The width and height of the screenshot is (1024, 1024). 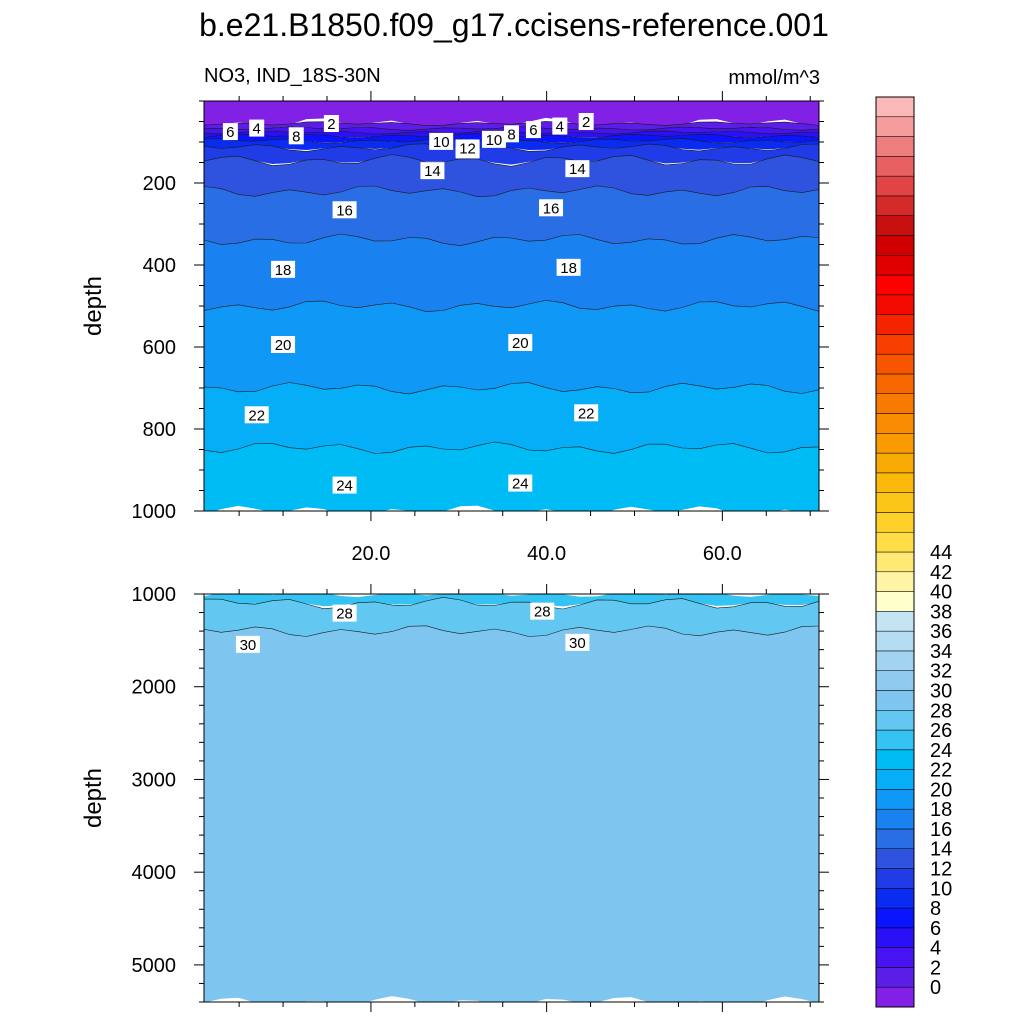 I want to click on contour-label-text: 4, so click(x=560, y=127).